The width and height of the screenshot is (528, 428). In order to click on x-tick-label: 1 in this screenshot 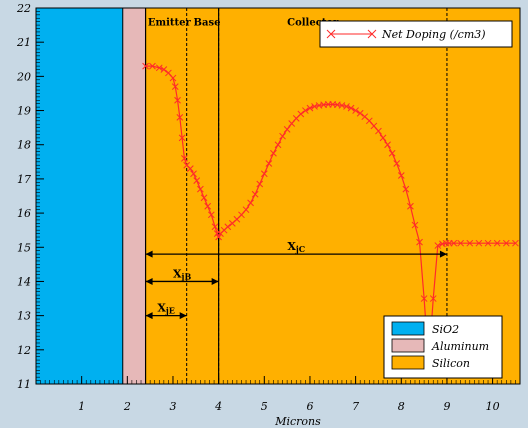, I will do `click(81, 406)`.